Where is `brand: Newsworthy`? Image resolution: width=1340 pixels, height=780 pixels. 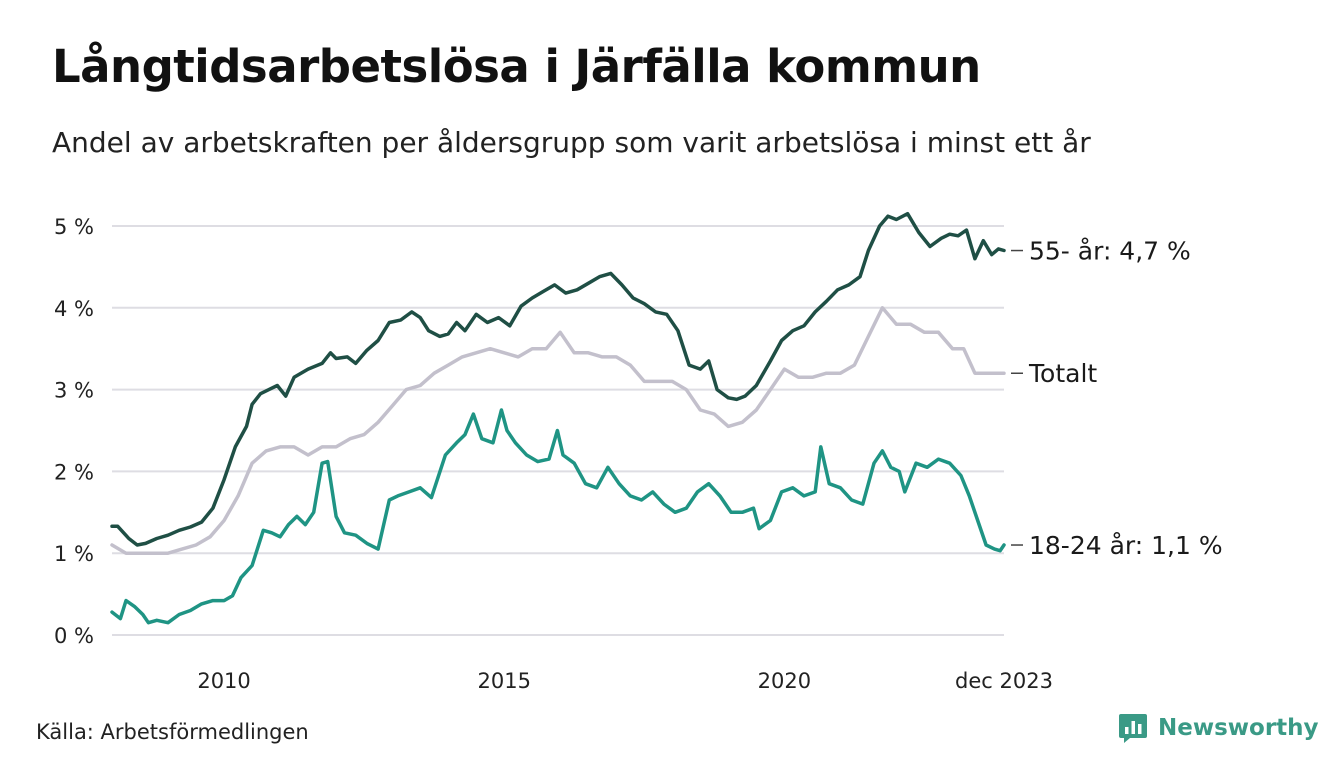 brand: Newsworthy is located at coordinates (1218, 728).